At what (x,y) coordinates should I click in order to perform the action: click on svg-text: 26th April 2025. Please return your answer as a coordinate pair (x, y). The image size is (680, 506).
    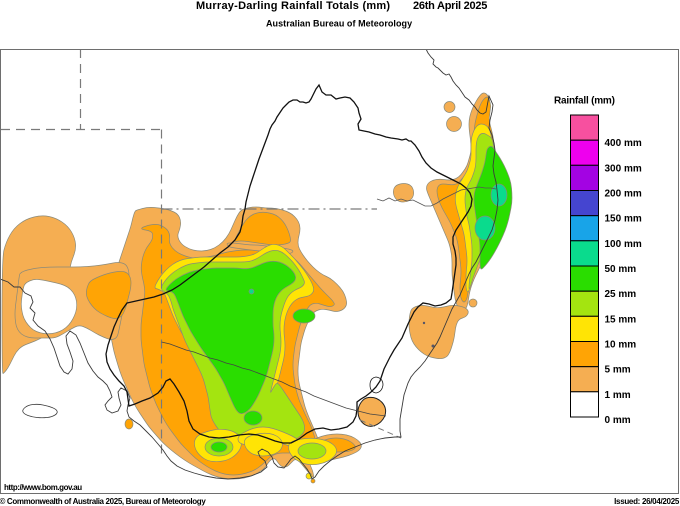
    Looking at the image, I should click on (450, 6).